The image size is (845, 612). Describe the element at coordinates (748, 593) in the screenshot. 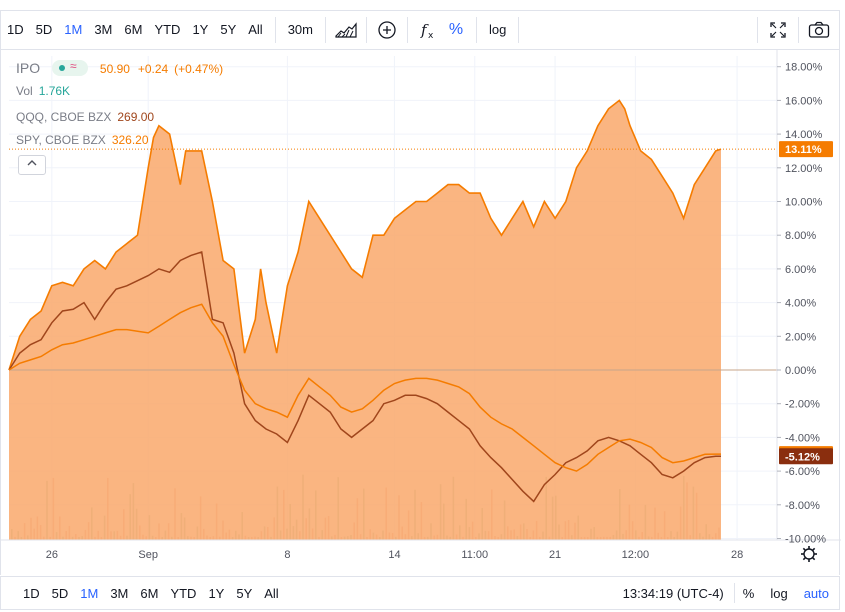

I see `percent-toggle: %` at that location.